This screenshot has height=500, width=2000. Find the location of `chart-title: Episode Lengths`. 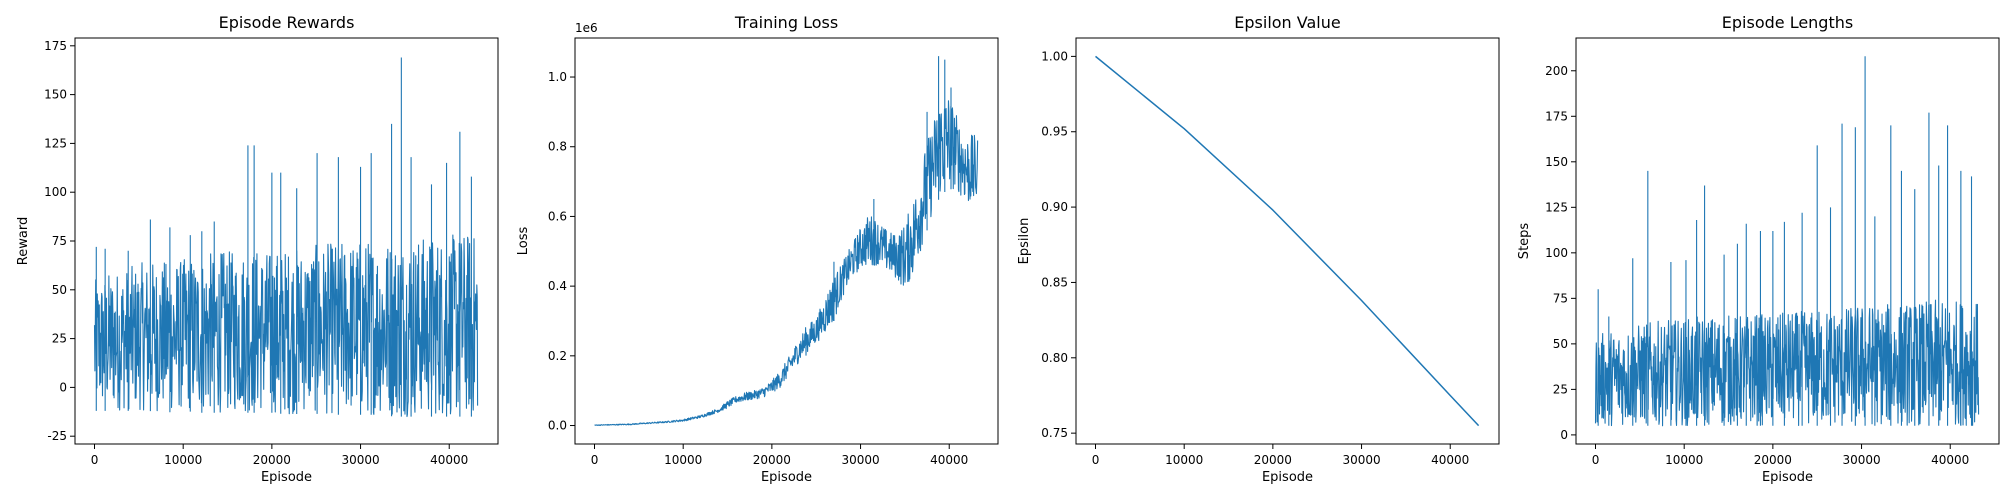

chart-title: Episode Lengths is located at coordinates (1787, 22).